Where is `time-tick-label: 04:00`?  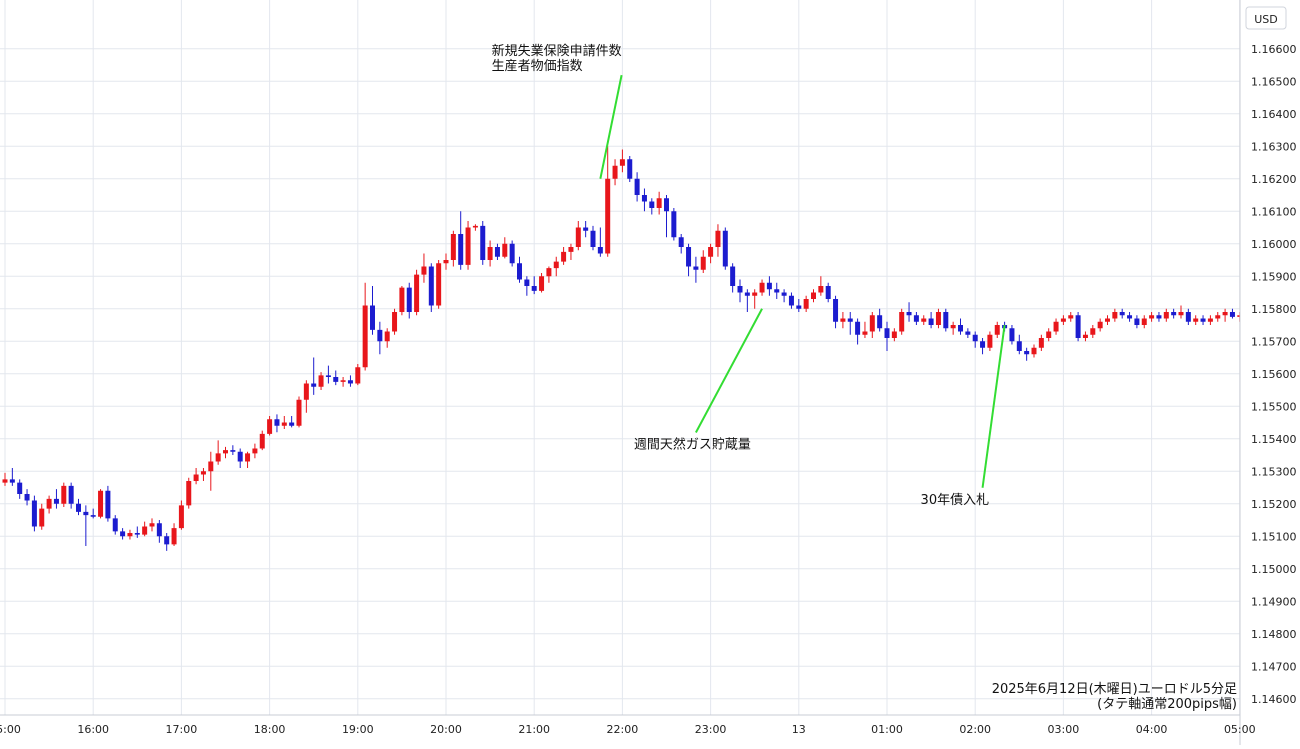 time-tick-label: 04:00 is located at coordinates (1152, 729).